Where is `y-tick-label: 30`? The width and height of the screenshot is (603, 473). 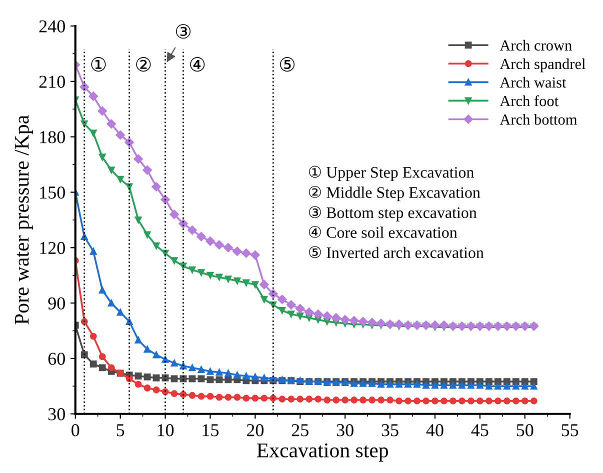 y-tick-label: 30 is located at coordinates (56, 414).